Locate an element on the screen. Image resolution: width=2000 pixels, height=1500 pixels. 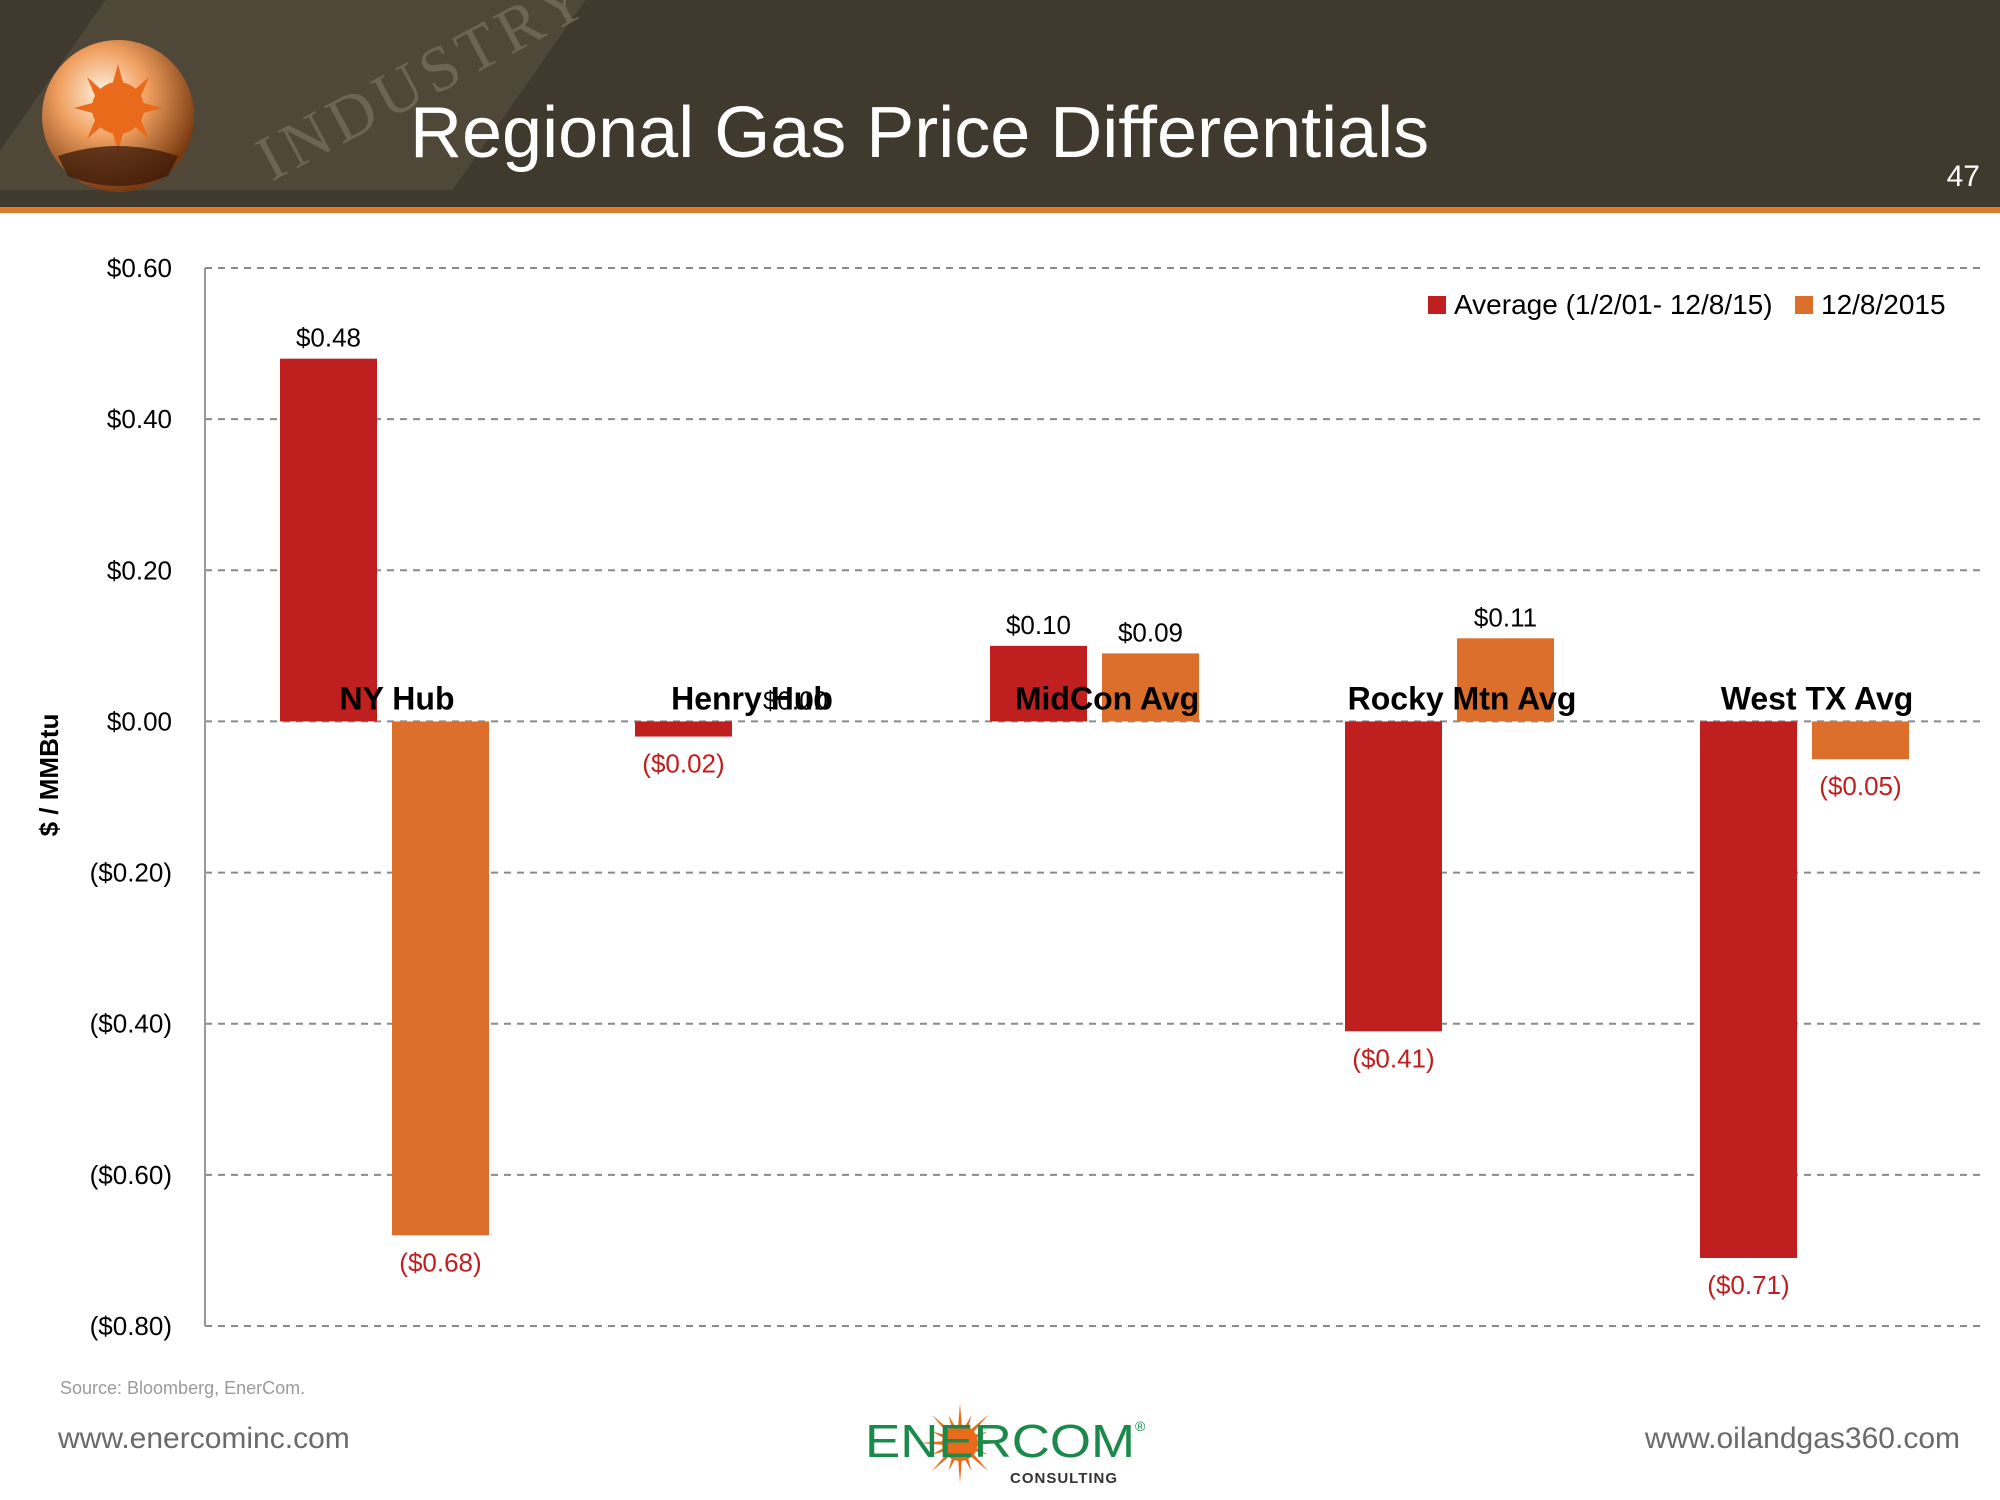
data-label: $0.00 is located at coordinates (795, 700).